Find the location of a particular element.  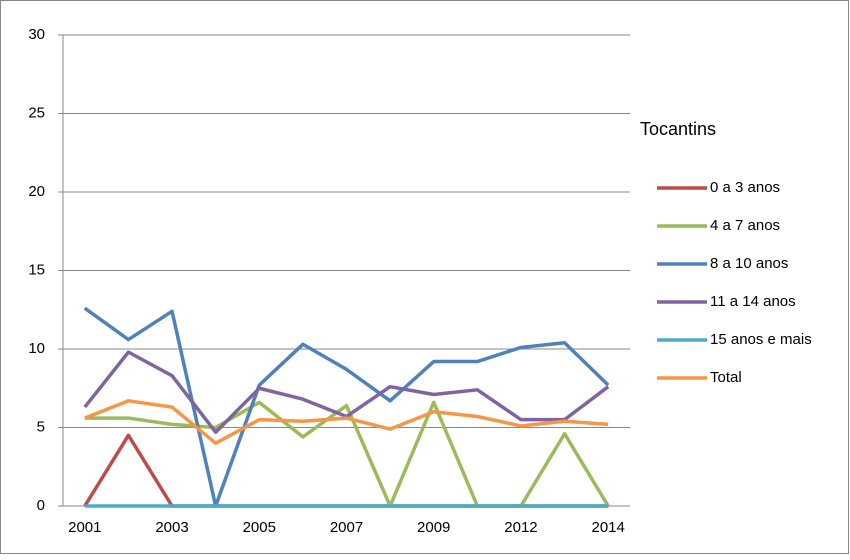

x-tick-label: 2001 is located at coordinates (84, 527).